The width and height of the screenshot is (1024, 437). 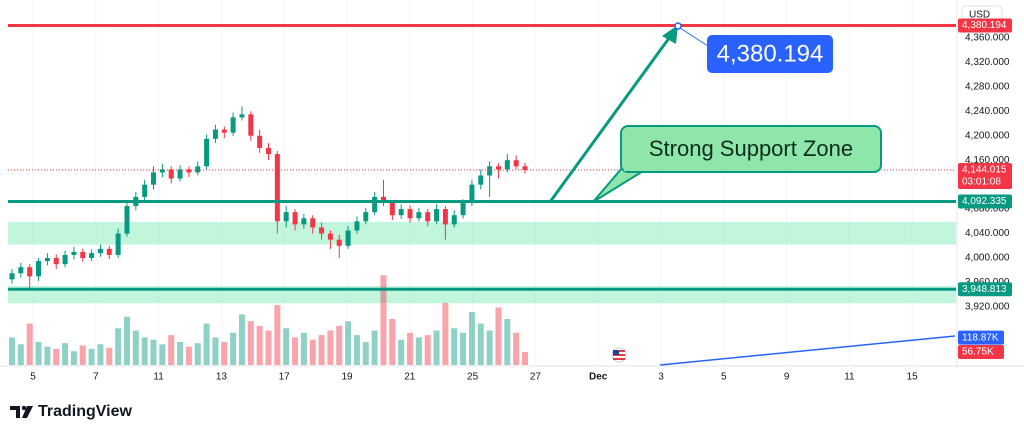 I want to click on event-flag, so click(x=619, y=355).